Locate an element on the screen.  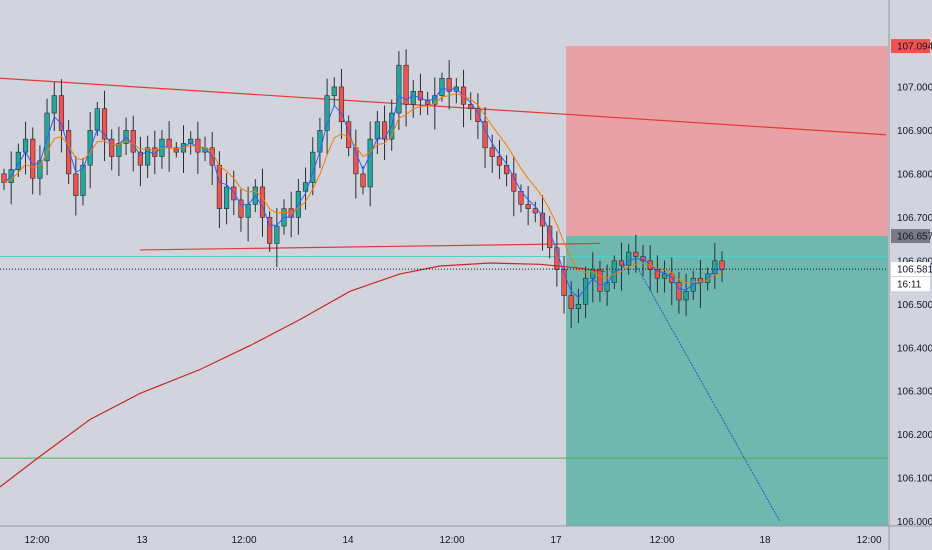
entry-price-tag-bg is located at coordinates (910, 236).